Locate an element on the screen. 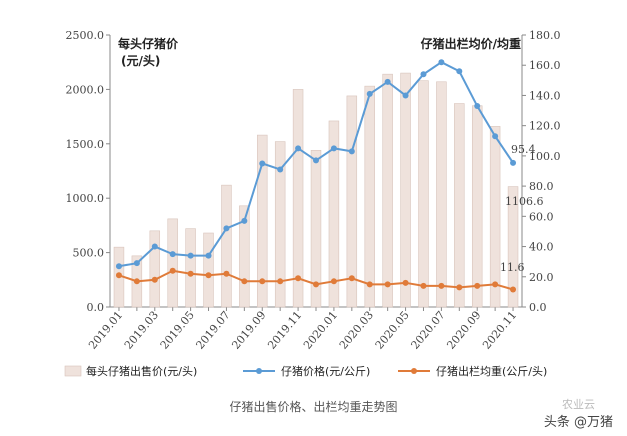 This screenshot has height=436, width=627. legend-marker-price is located at coordinates (259, 371).